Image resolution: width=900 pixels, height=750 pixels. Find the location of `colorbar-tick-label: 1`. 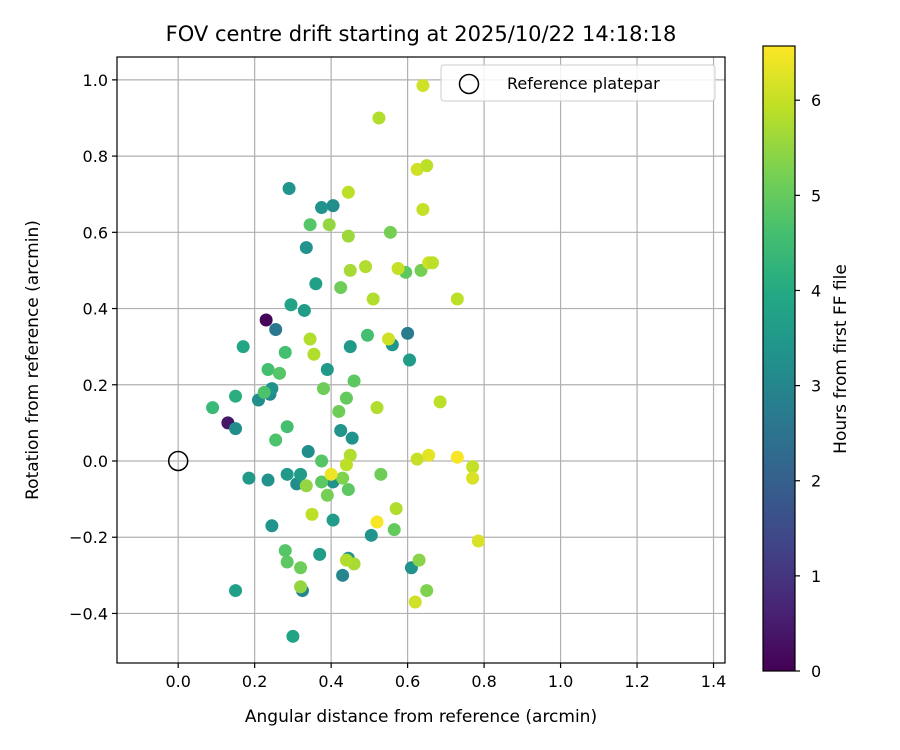

colorbar-tick-label: 1 is located at coordinates (816, 576).